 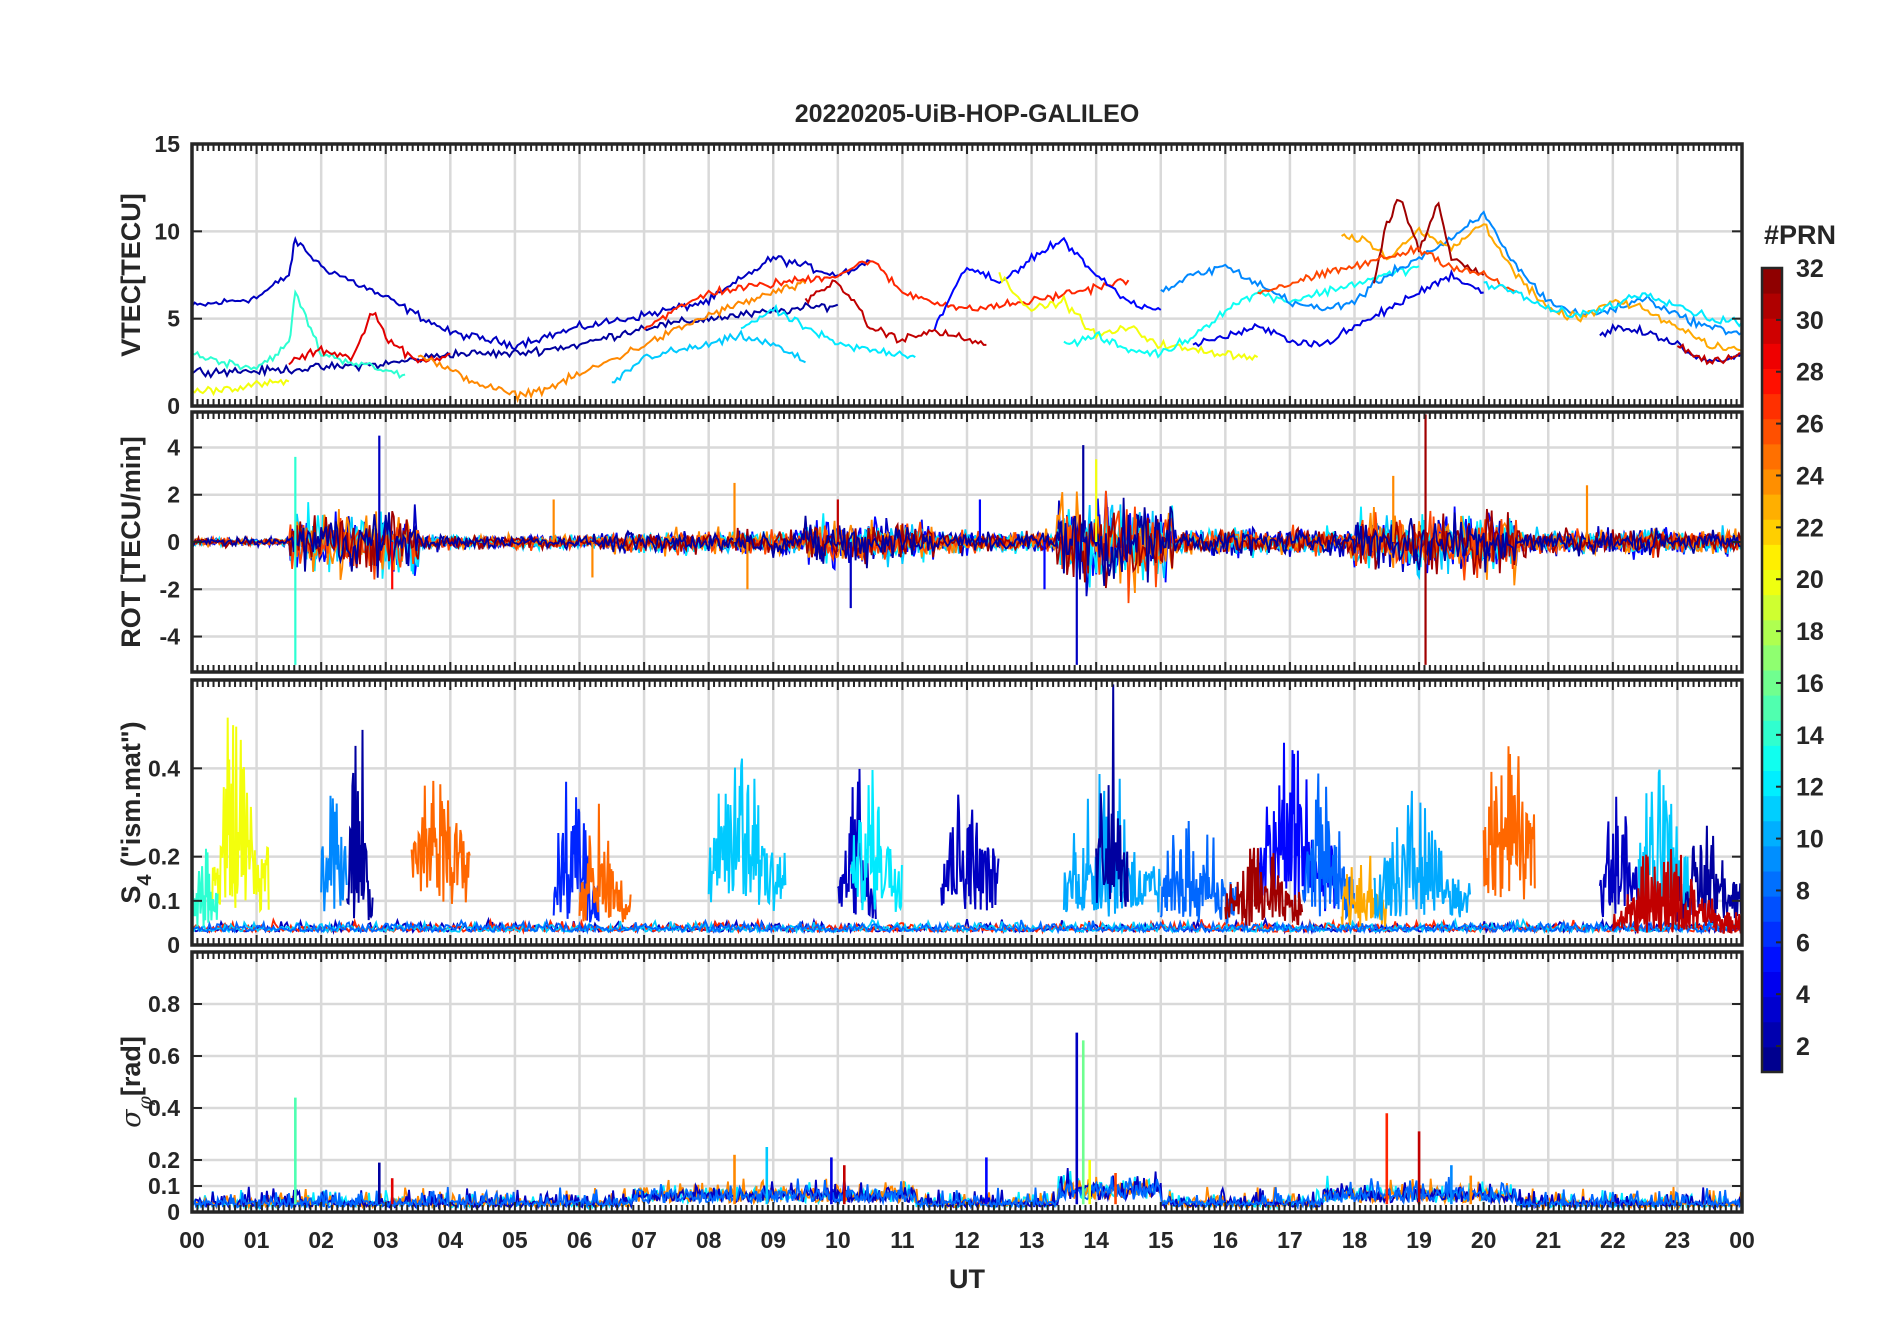 I want to click on y-tick-label: 0.4, so click(x=164, y=768).